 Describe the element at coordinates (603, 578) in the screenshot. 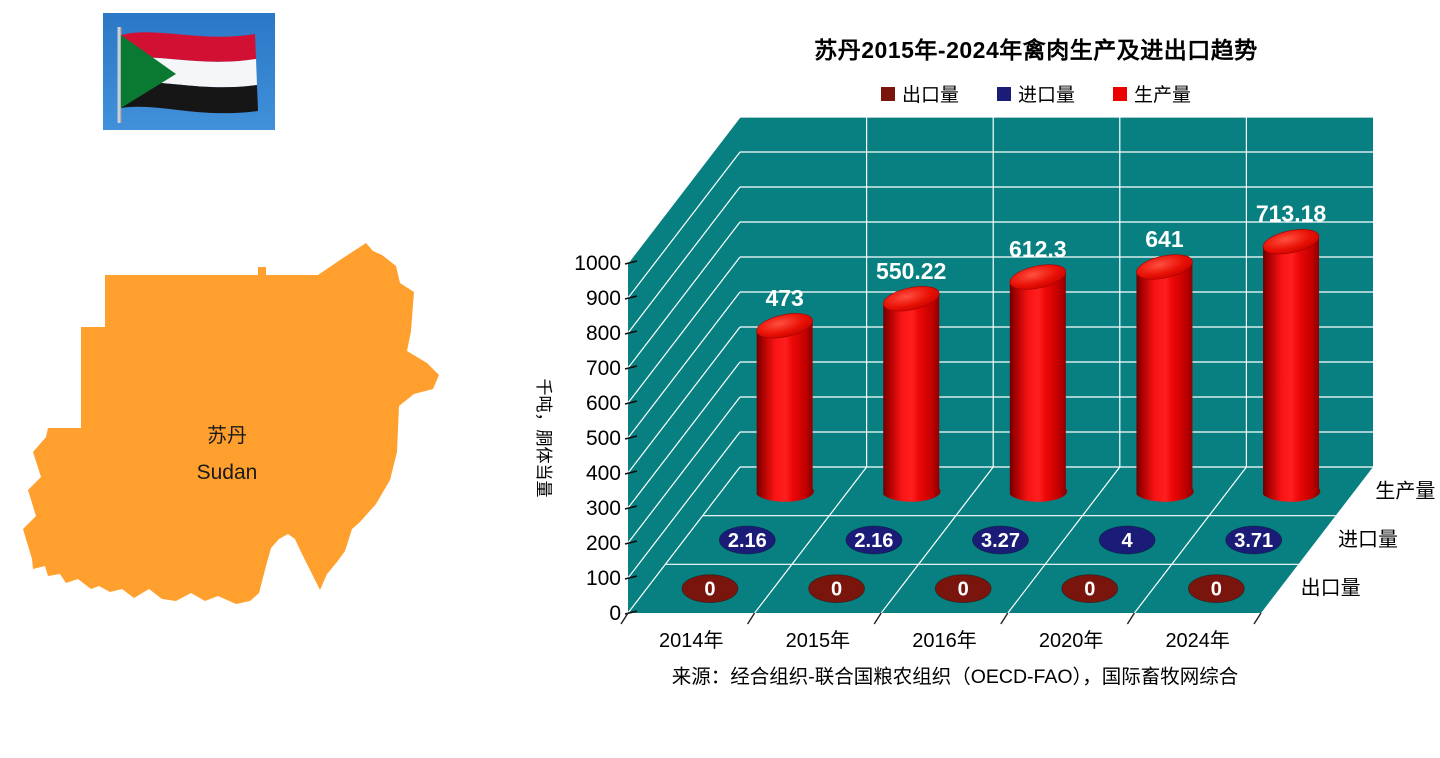

I see `y-tick-label: 100` at that location.